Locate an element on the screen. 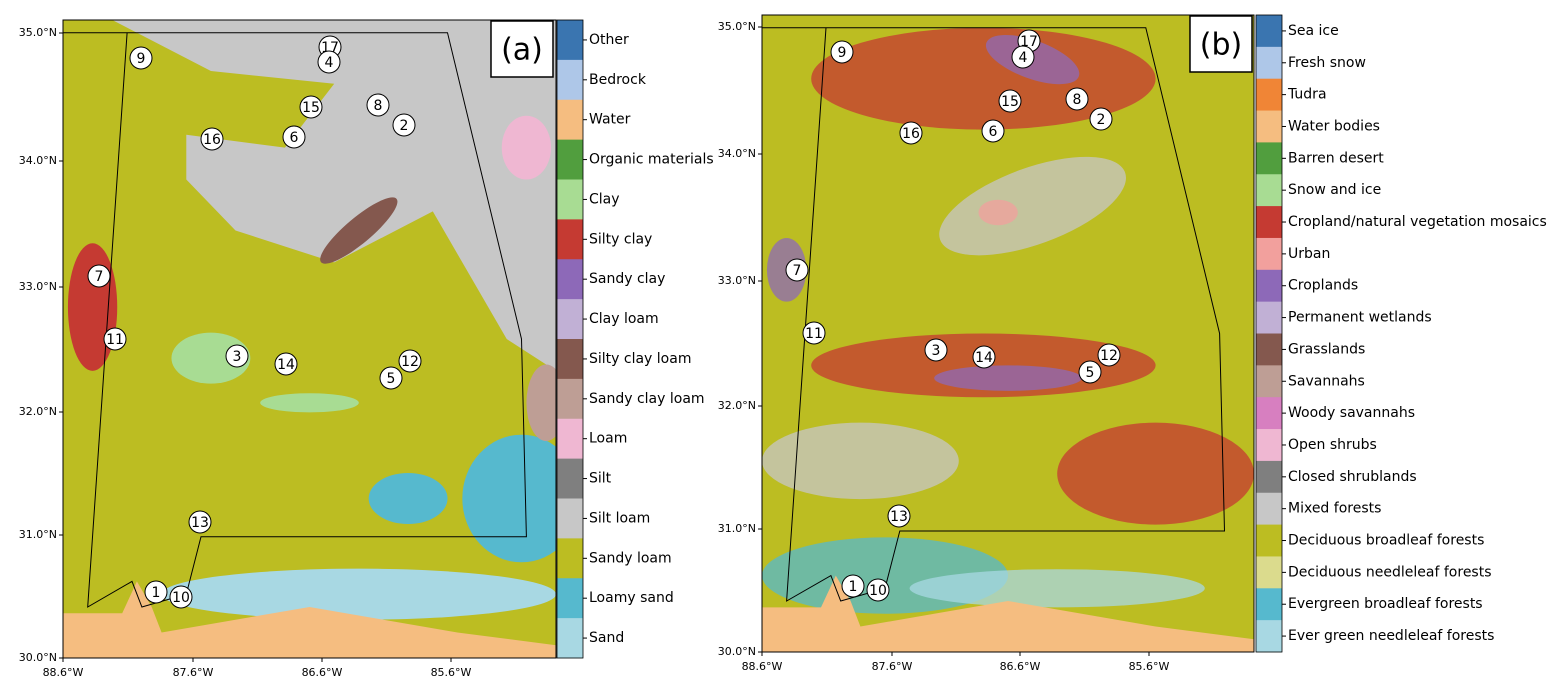 This screenshot has width=1556, height=700. legend-label: Sea ice is located at coordinates (1313, 31).